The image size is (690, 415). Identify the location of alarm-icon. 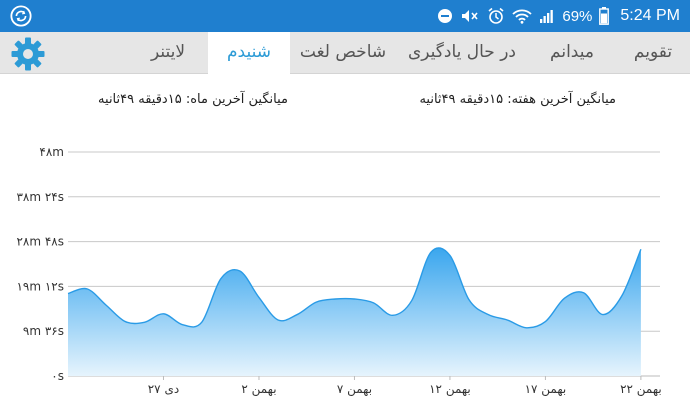
(496, 15).